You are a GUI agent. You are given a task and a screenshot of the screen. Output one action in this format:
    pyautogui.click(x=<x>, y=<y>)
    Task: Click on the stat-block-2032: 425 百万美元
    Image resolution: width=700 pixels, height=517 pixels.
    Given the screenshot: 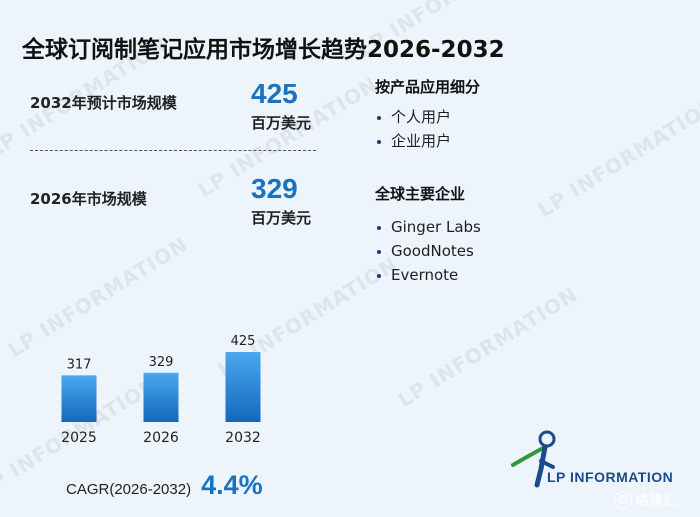 What is the action you would take?
    pyautogui.click(x=281, y=106)
    